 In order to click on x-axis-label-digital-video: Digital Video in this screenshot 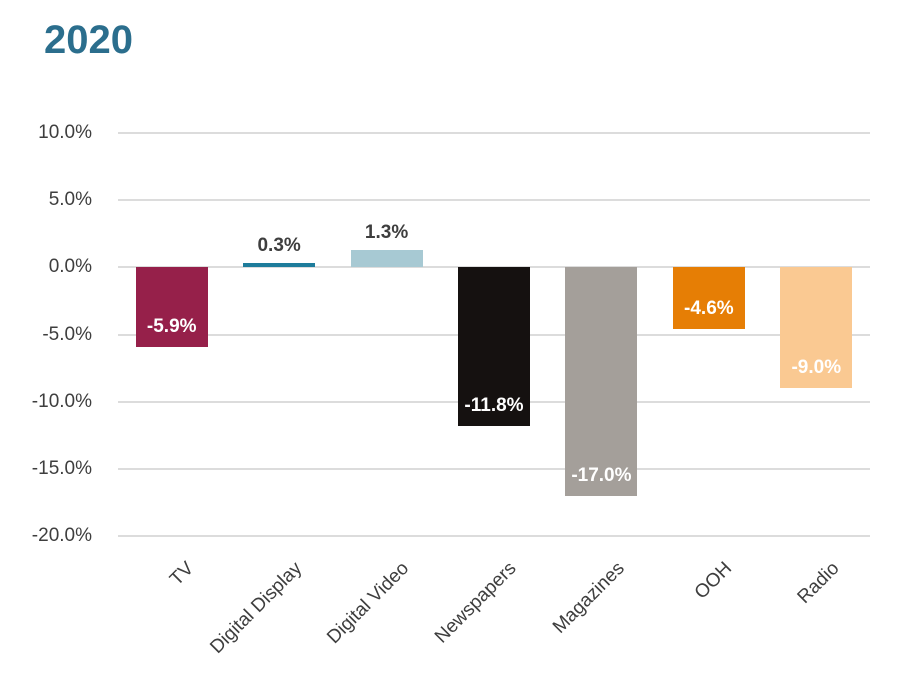, I will do `click(368, 603)`.